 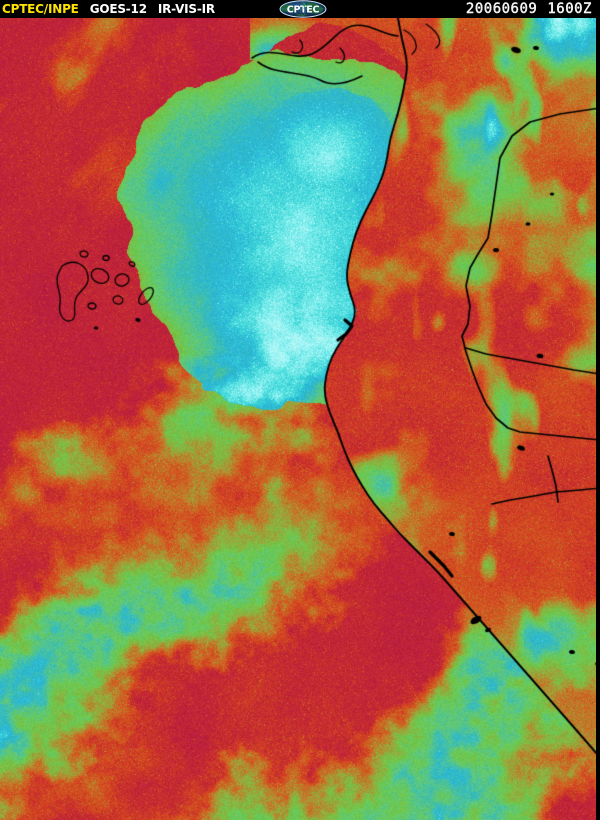 I want to click on cptec-globe-logo-icon: CPTEC, so click(x=303, y=9).